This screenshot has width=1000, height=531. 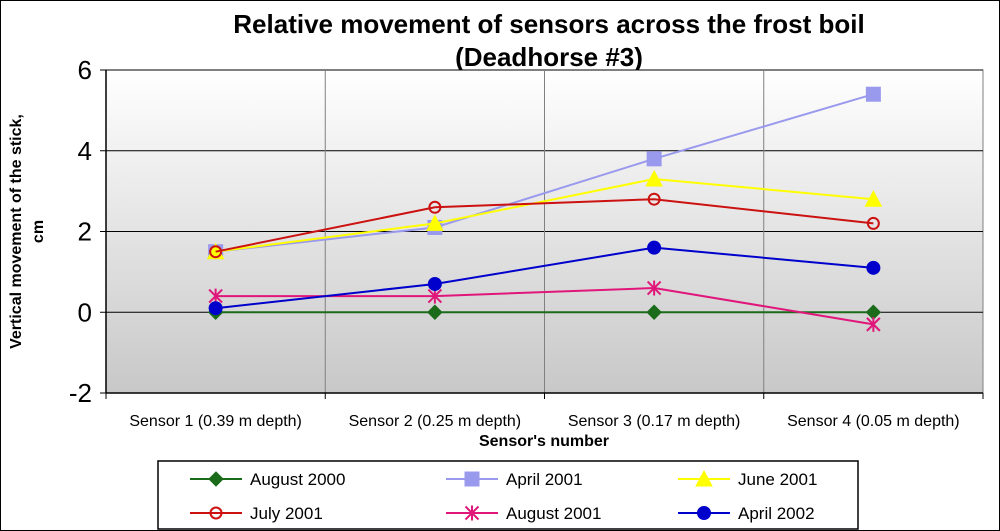 What do you see at coordinates (553, 513) in the screenshot?
I see `legend-label: August 2001` at bounding box center [553, 513].